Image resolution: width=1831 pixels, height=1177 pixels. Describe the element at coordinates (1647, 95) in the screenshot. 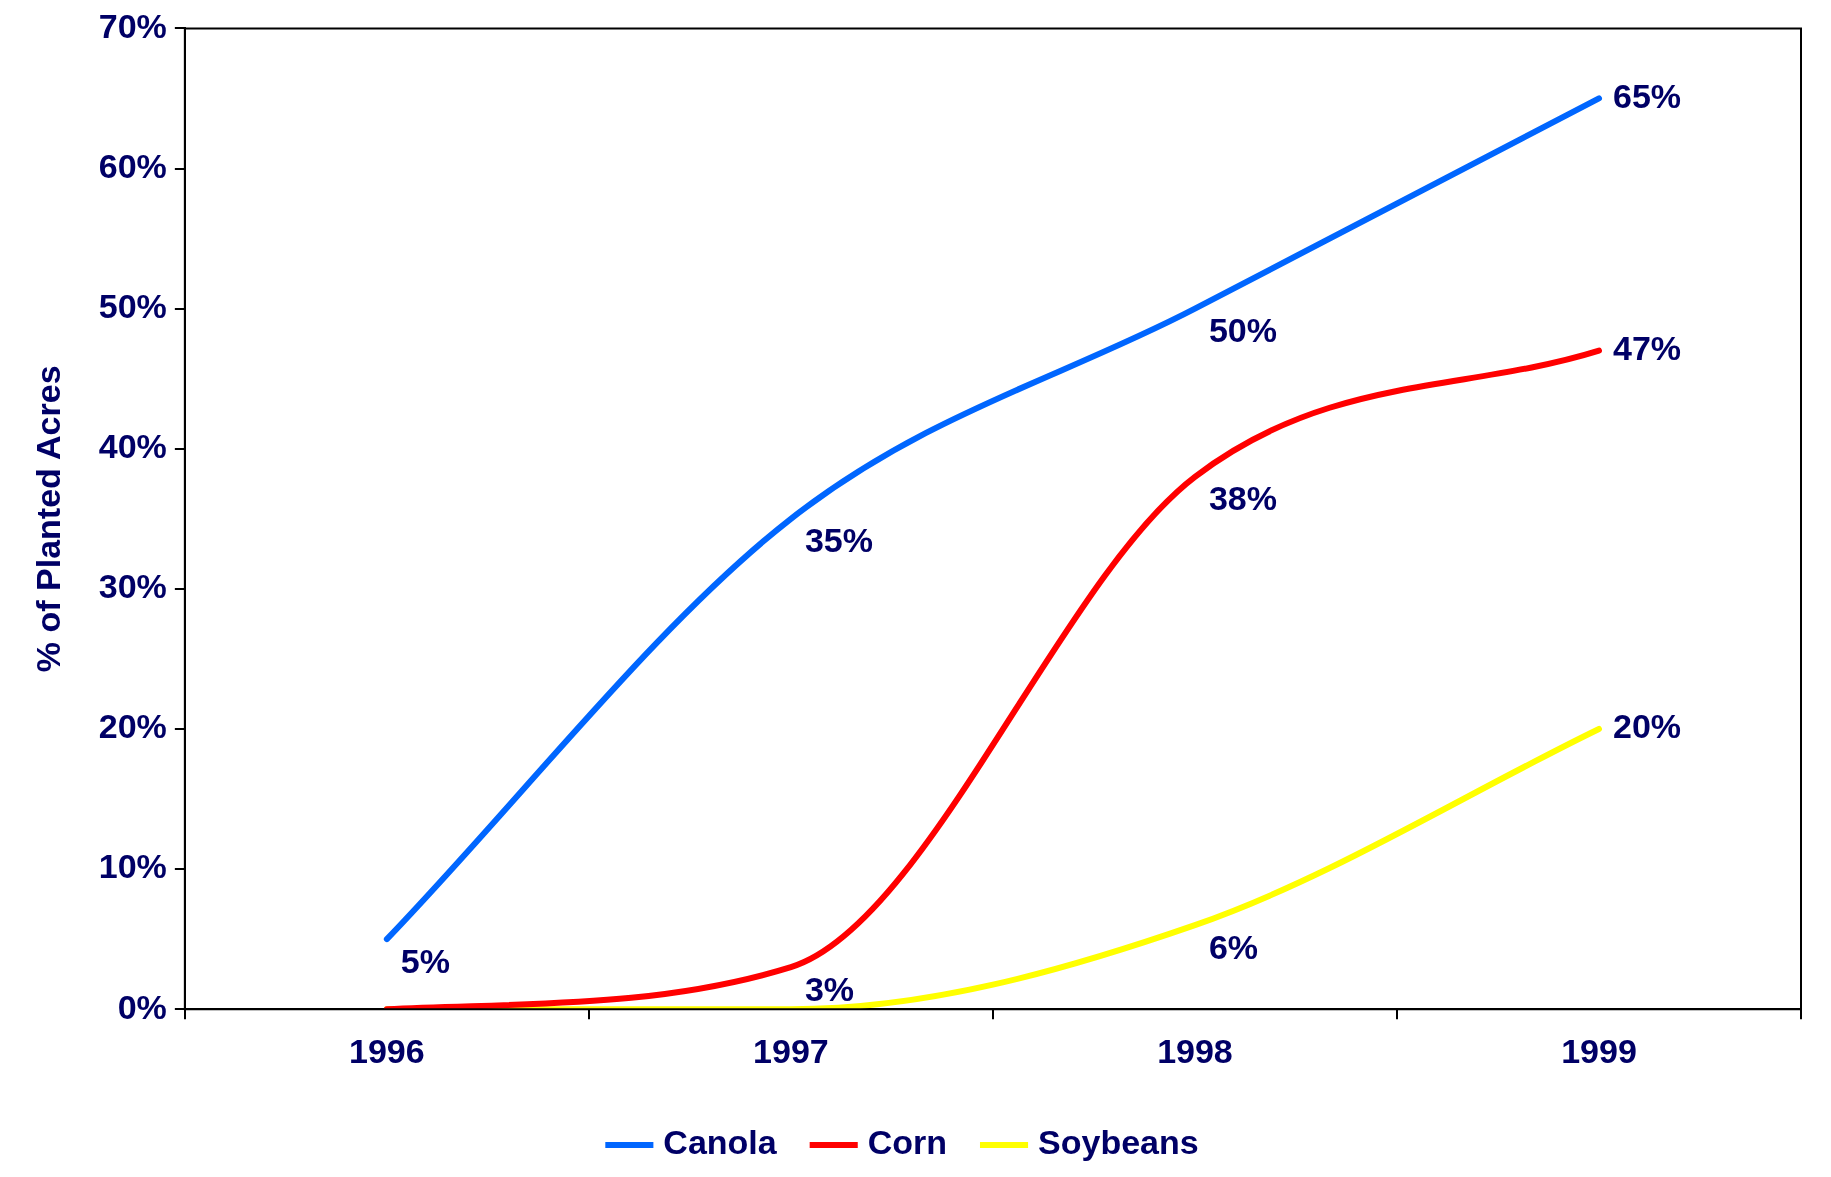

I see `data-label: 65%` at that location.